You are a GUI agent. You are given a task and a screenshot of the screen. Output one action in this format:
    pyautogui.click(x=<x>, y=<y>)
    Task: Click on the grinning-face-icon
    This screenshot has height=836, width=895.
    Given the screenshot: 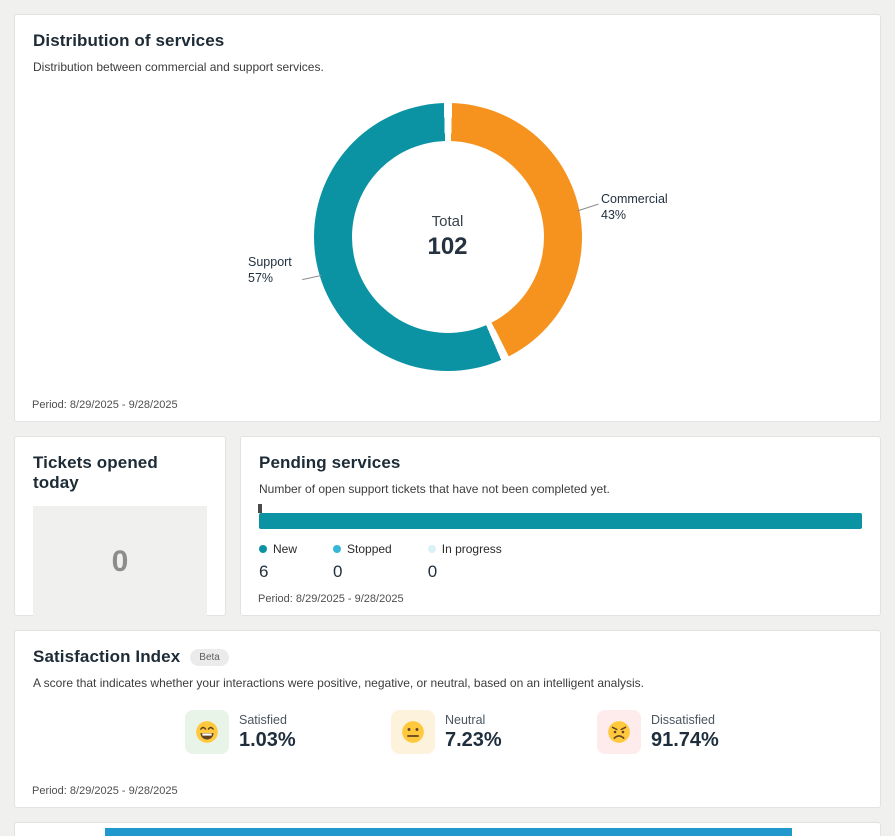 What is the action you would take?
    pyautogui.click(x=207, y=732)
    